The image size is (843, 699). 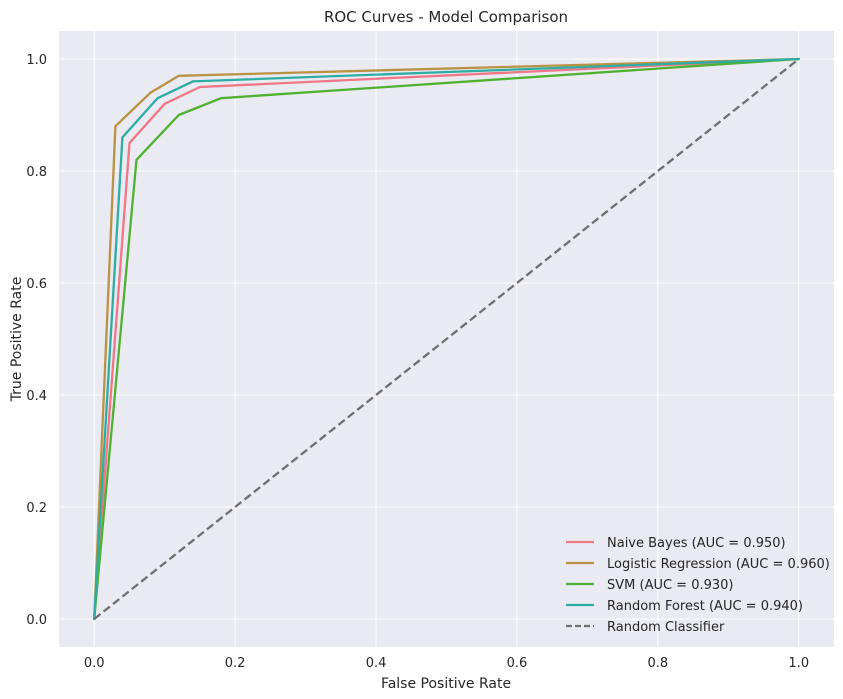 I want to click on legend-label: Random Forest (AUC = 0.940), so click(x=705, y=606).